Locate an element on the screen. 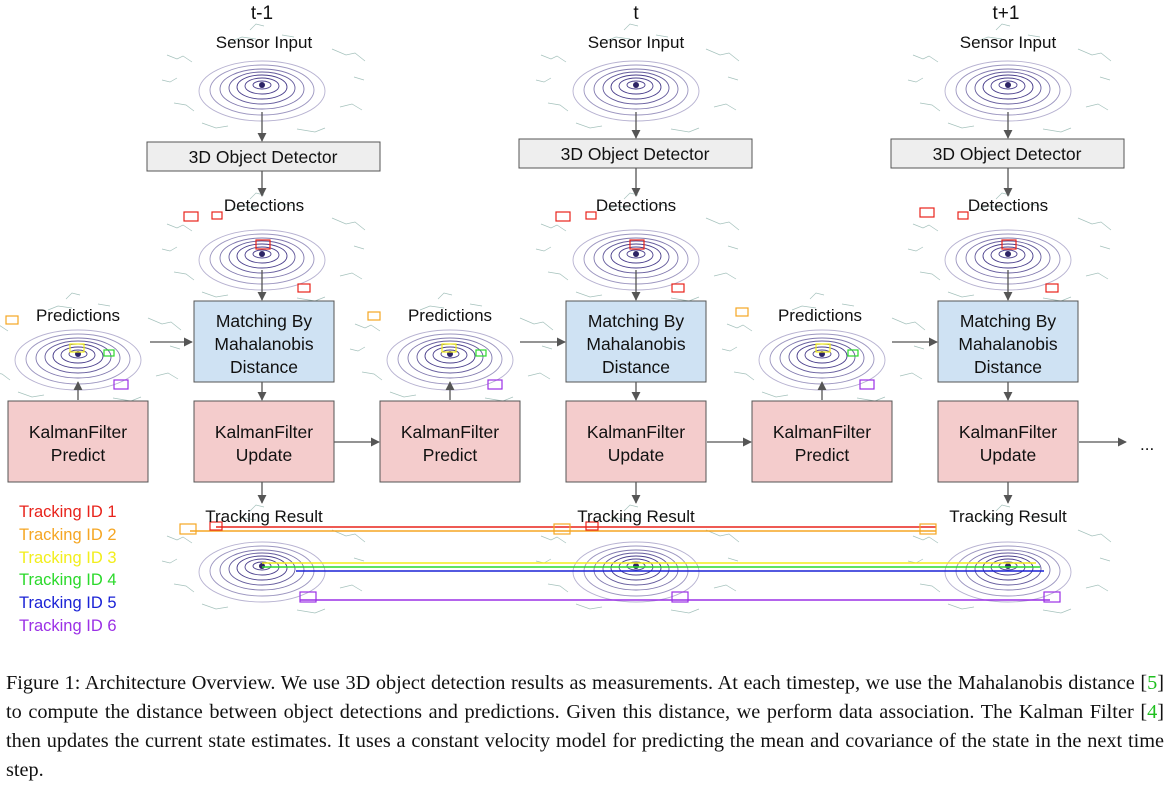  time-label: t+1 is located at coordinates (1006, 13).